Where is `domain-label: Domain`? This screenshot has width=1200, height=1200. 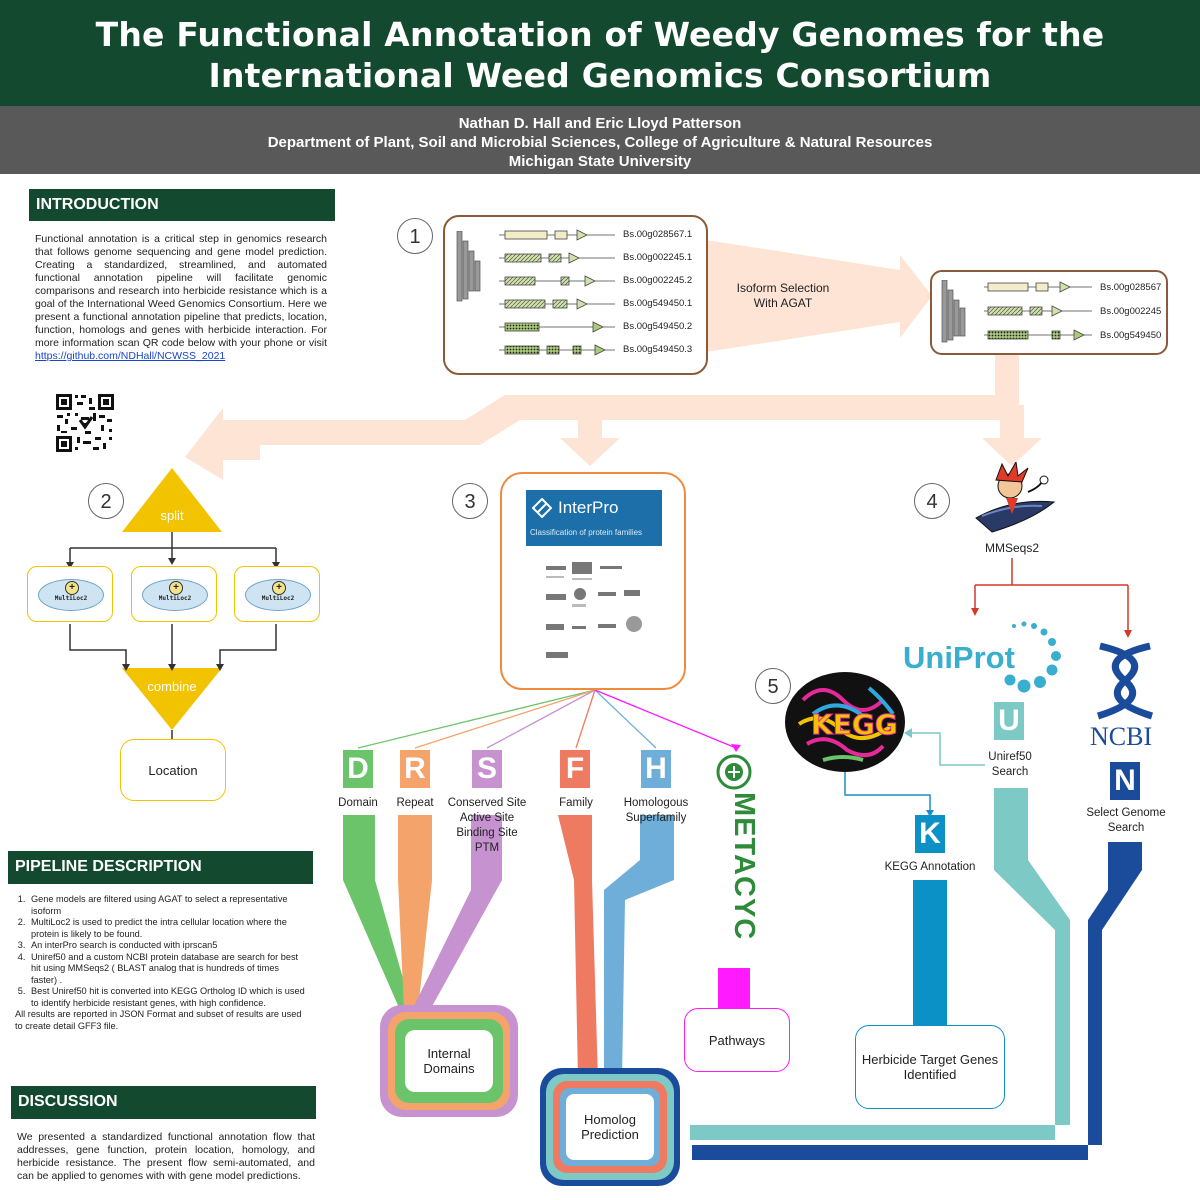 domain-label: Domain is located at coordinates (358, 803).